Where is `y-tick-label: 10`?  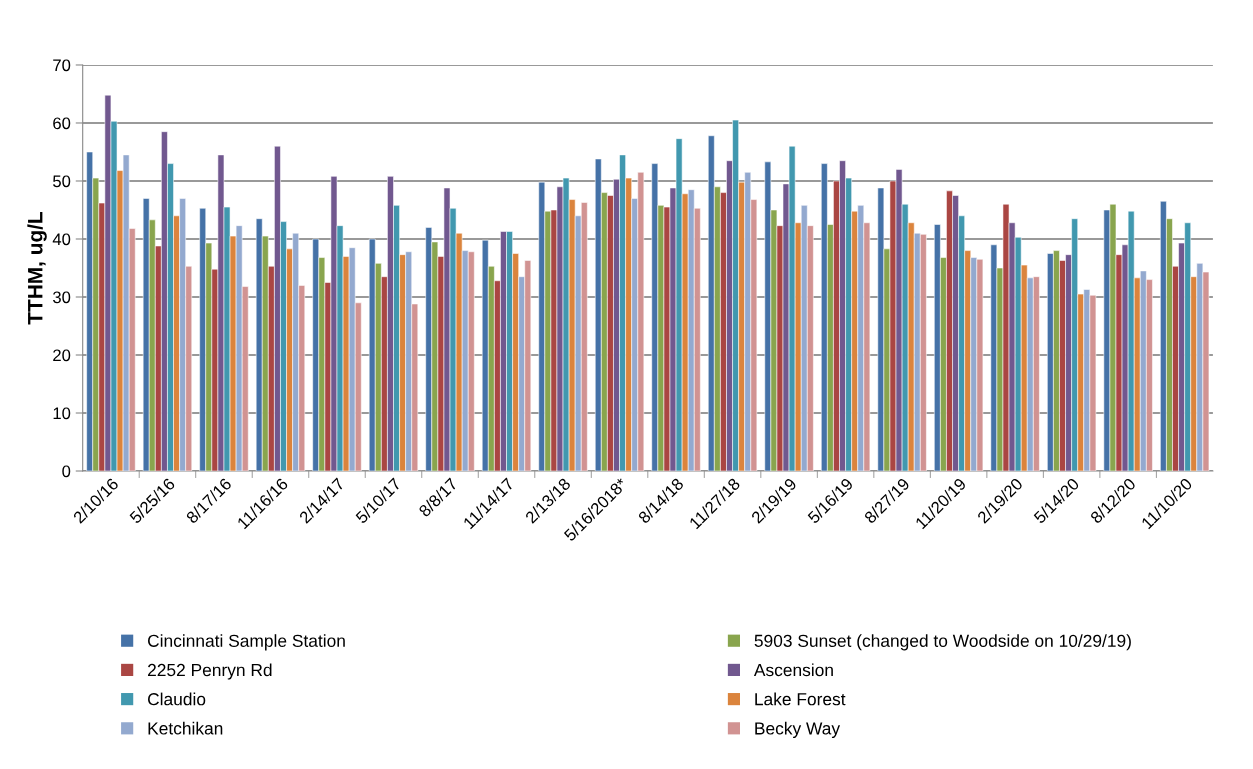
y-tick-label: 10 is located at coordinates (62, 413).